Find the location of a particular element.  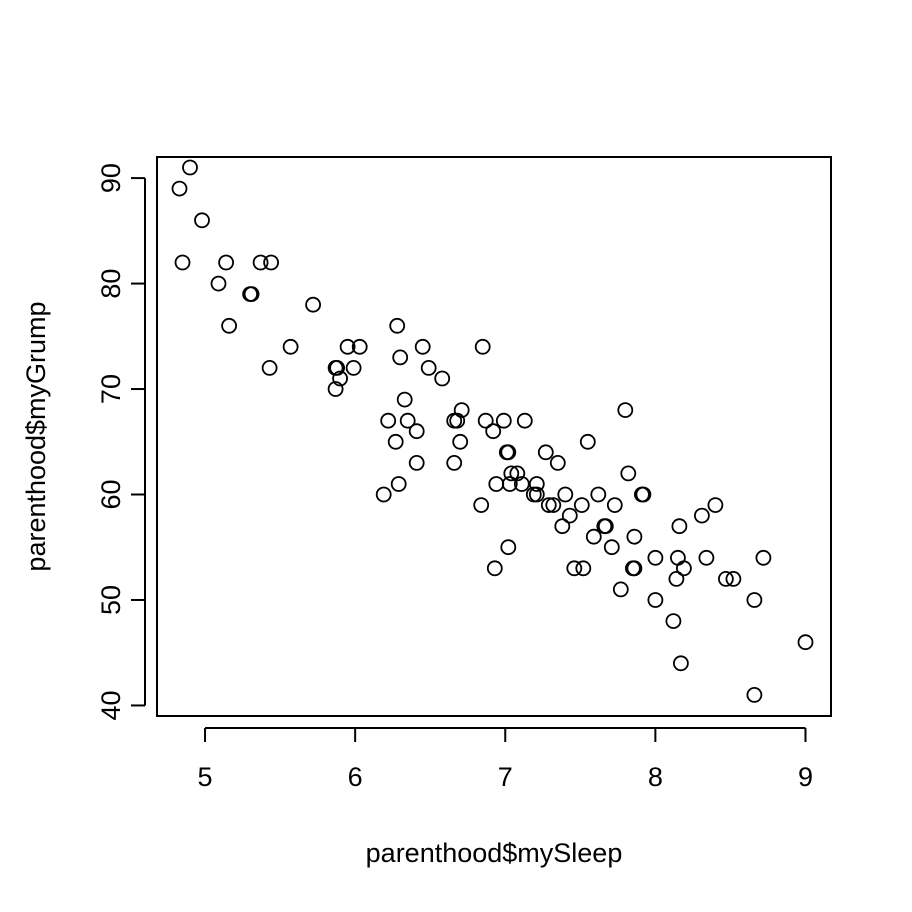

x-axis-title: parenthood$mySleep is located at coordinates (494, 853).